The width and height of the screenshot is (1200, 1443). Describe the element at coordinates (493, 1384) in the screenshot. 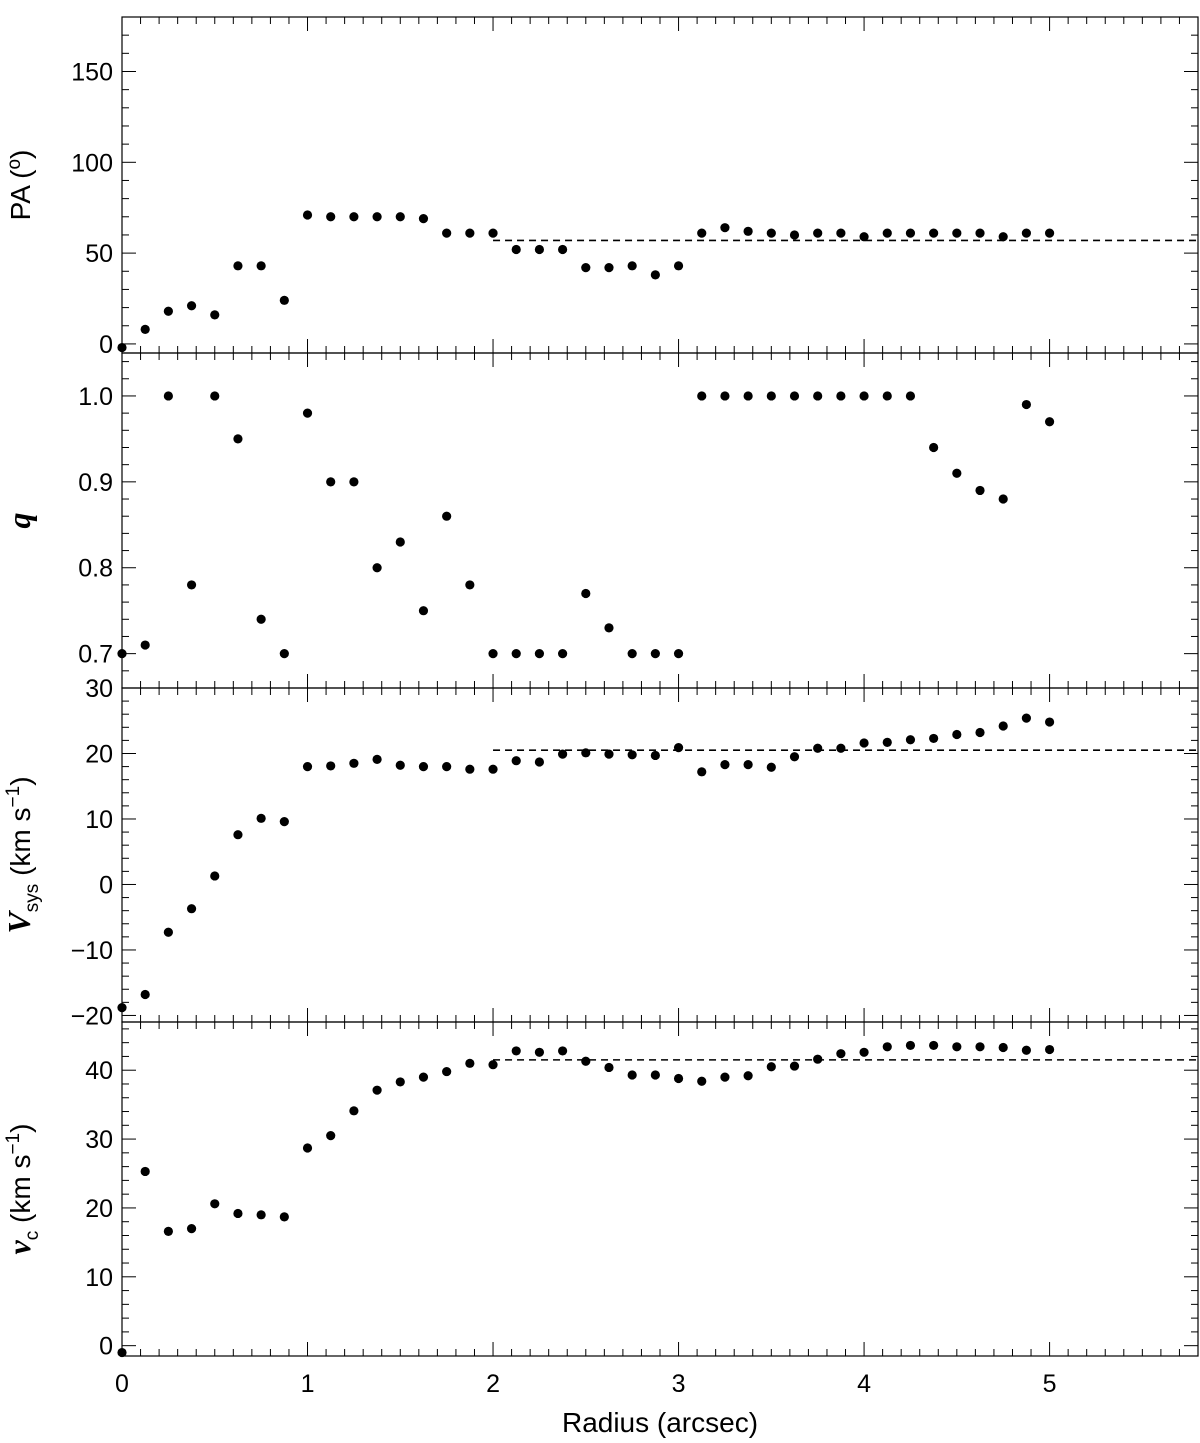

I see `x-tick-label: 2` at that location.